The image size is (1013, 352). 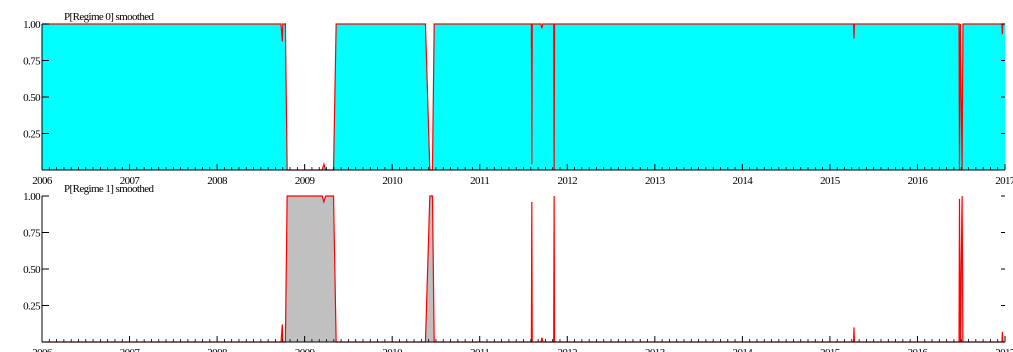 I want to click on panel-title: P[Regime 1] smoothed, so click(x=109, y=189).